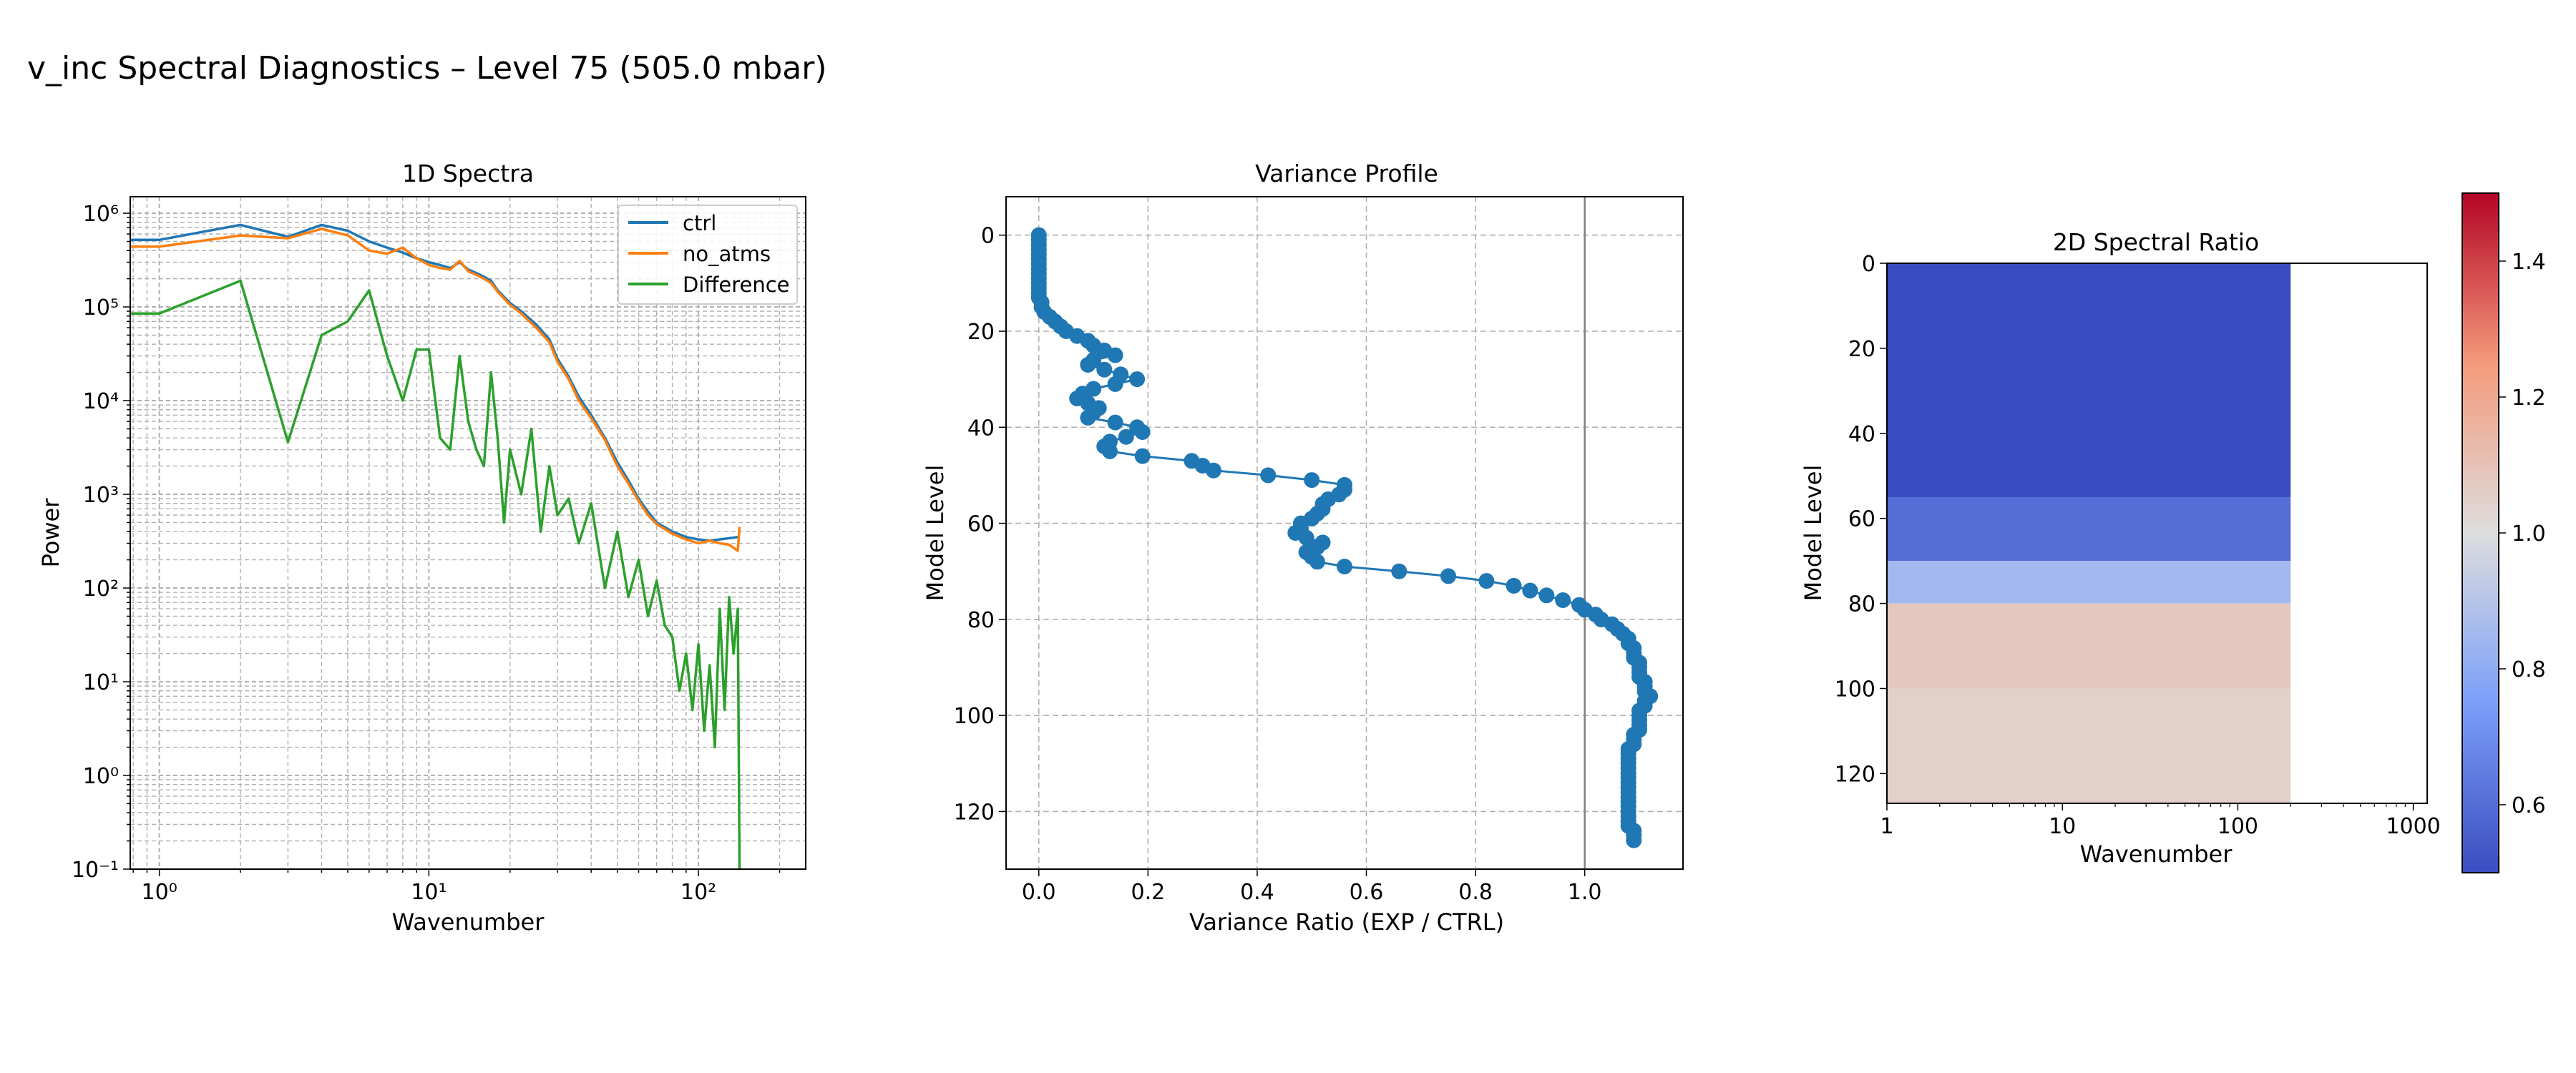  Describe the element at coordinates (468, 922) in the screenshot. I see `spectra-xlabel: Wavenumber` at that location.